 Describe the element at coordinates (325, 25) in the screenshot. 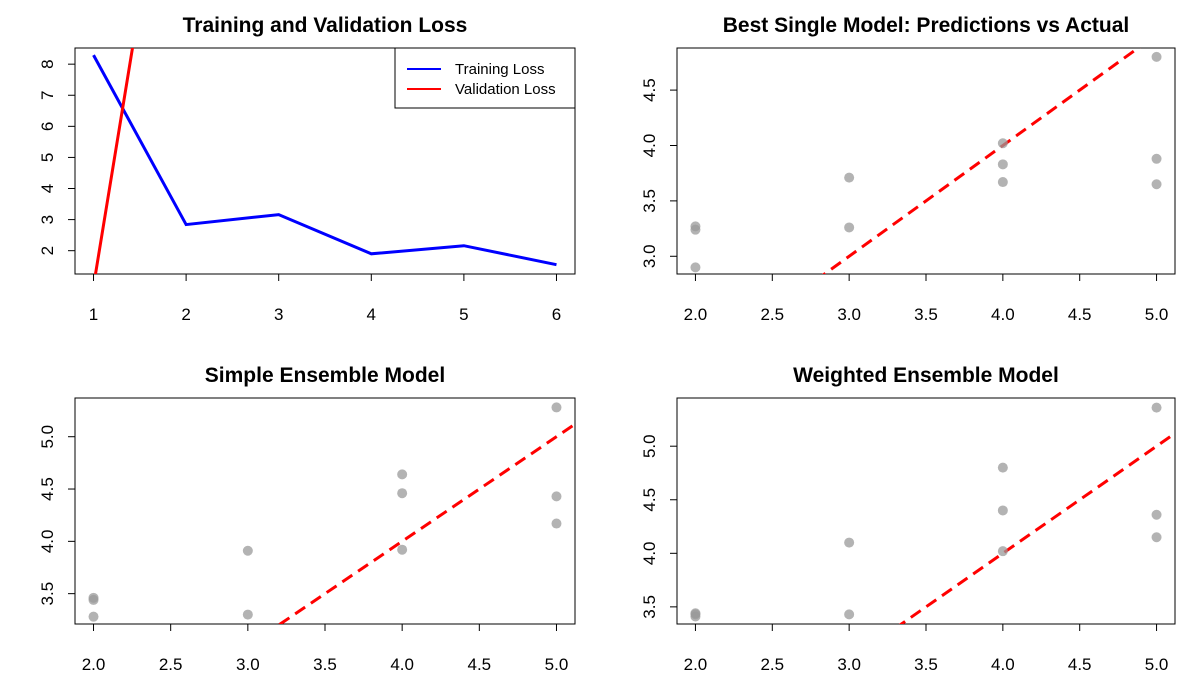

I see `chart-title: Training and Validation Loss` at that location.